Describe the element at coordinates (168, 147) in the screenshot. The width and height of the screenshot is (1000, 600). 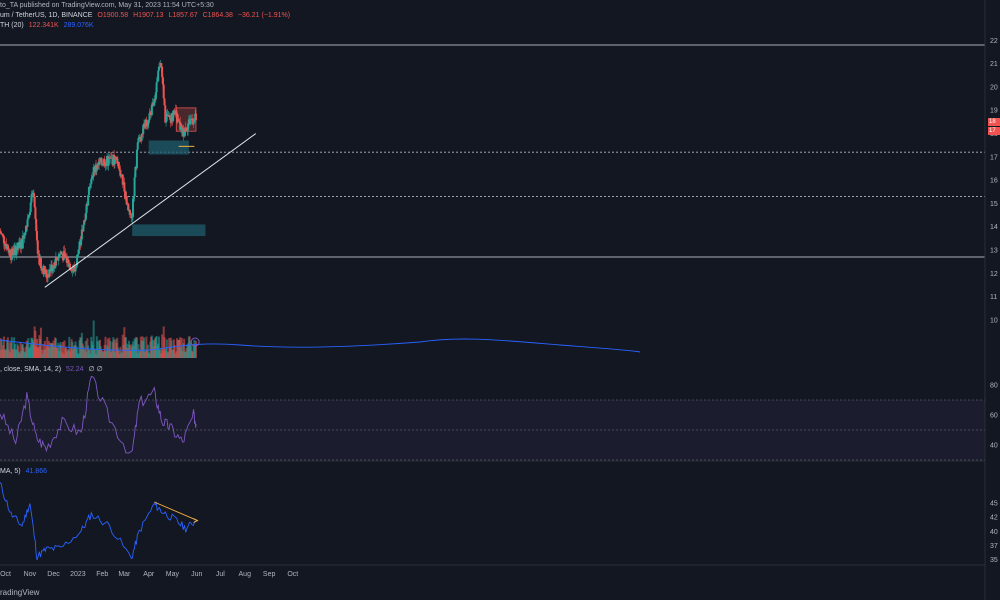
I see `demand-zone-upper` at that location.